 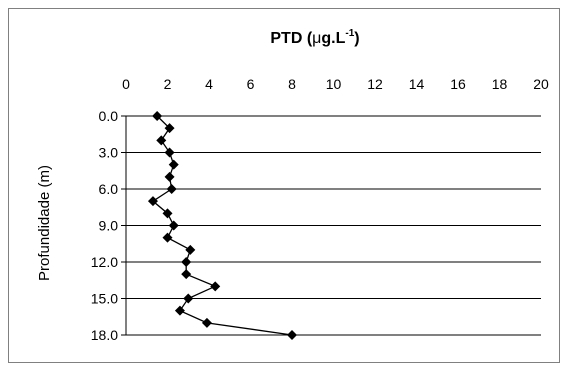 What do you see at coordinates (44, 223) in the screenshot?
I see `y-axis-label: Profundidade (m)` at bounding box center [44, 223].